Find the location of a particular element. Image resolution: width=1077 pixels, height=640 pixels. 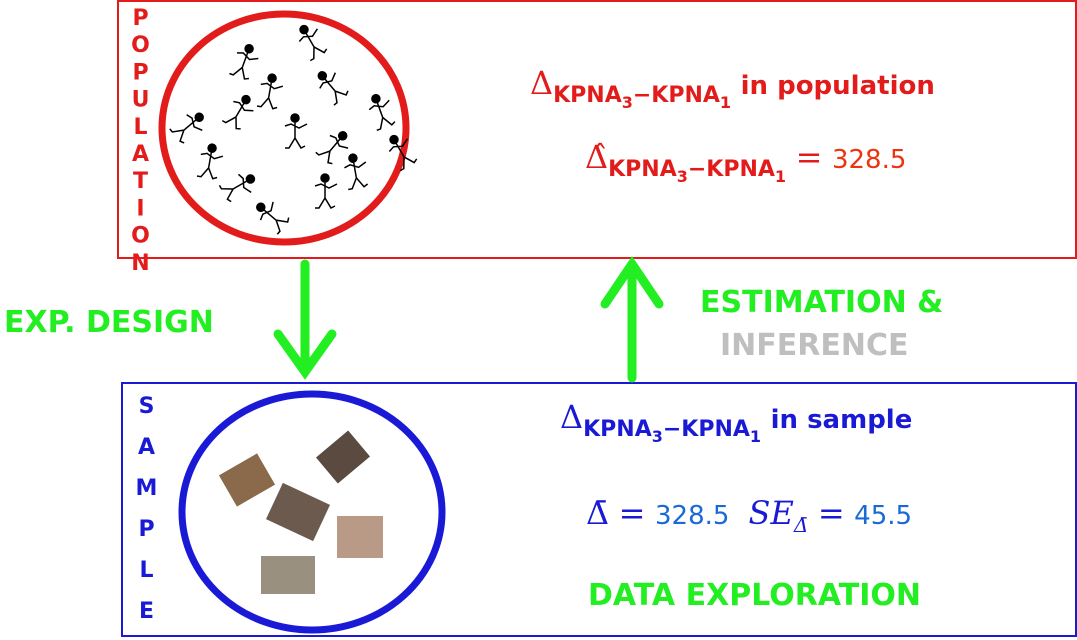

stick-figures is located at coordinates (293, 129).